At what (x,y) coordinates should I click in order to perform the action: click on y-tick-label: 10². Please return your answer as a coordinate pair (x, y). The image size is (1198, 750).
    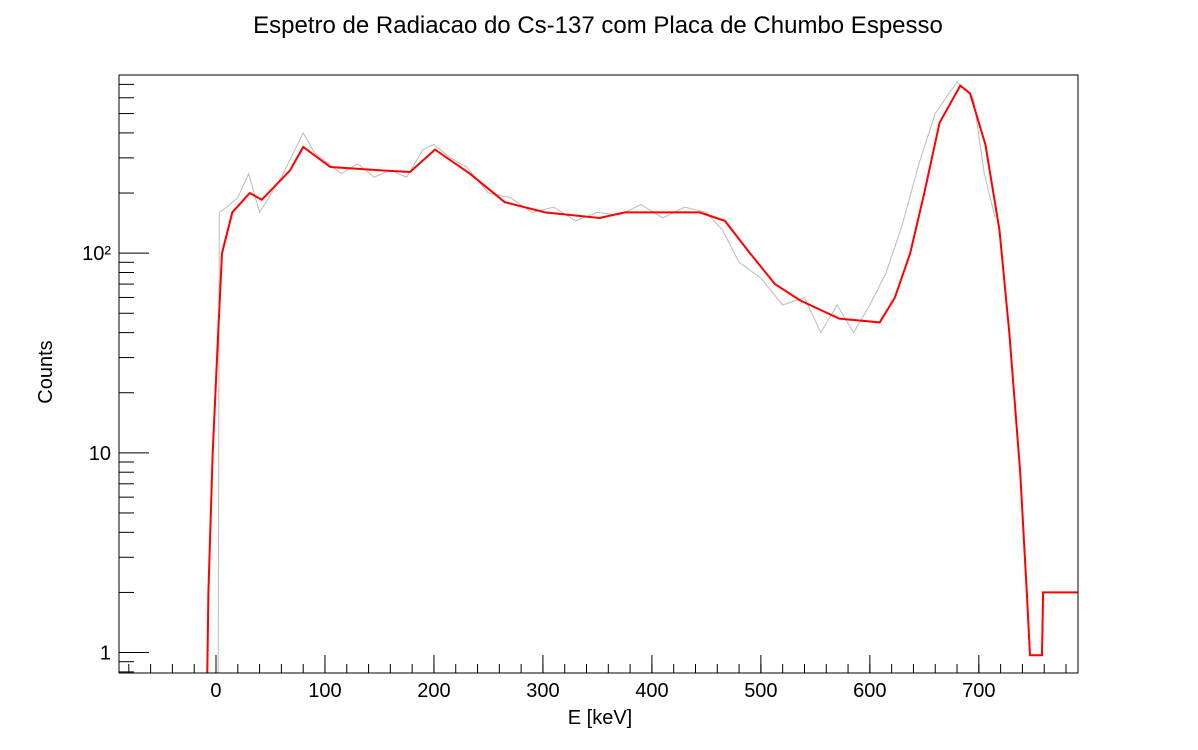
    Looking at the image, I should click on (96, 254).